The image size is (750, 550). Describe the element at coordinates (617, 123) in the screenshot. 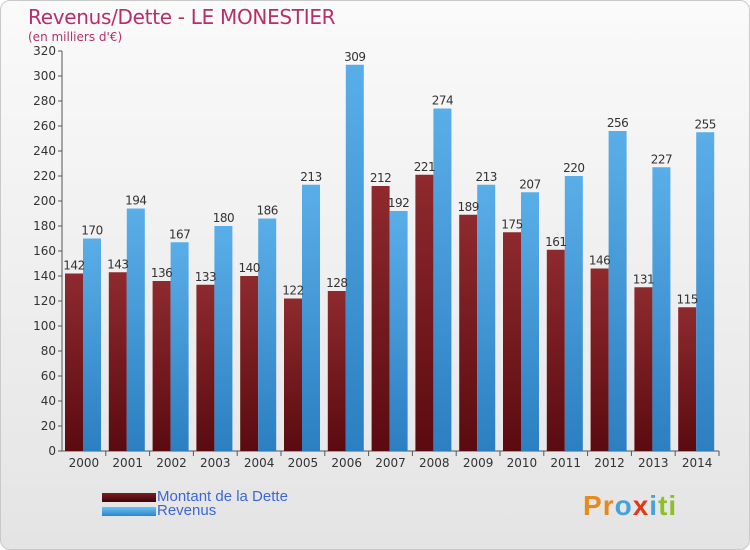

I see `revenue-value-label: 256` at that location.